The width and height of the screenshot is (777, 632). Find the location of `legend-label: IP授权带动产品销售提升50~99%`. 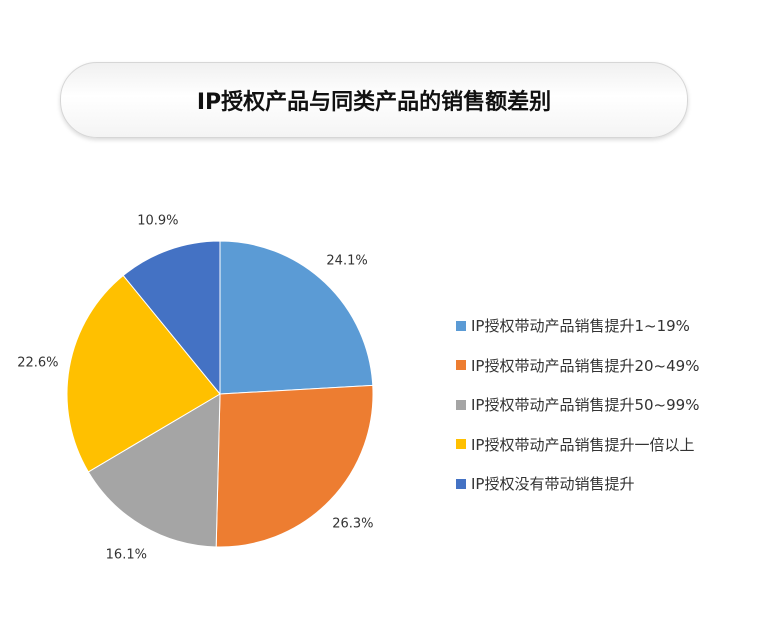

legend-label: IP授权带动产品销售提升50~99% is located at coordinates (585, 405).